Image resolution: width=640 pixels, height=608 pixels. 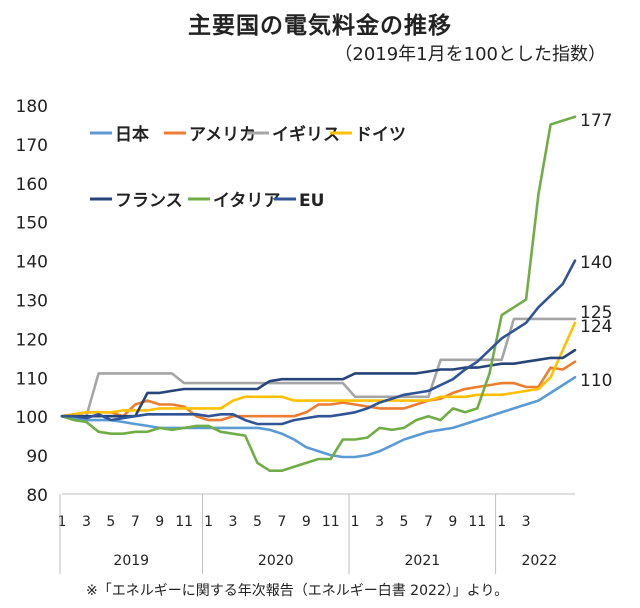 What do you see at coordinates (306, 135) in the screenshot?
I see `legend-entry: イギリス` at bounding box center [306, 135].